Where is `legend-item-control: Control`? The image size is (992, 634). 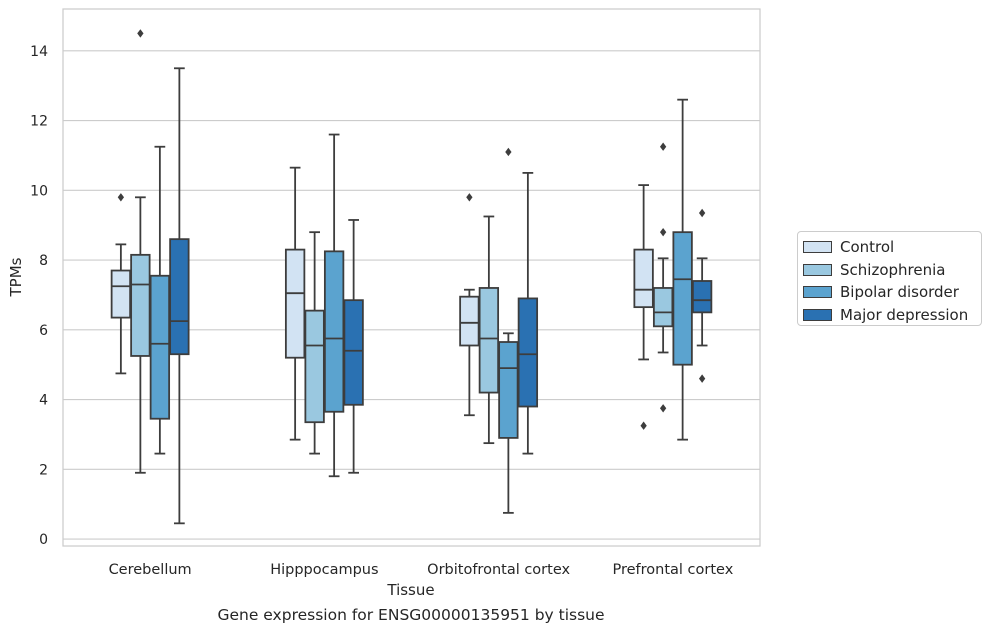 legend-item-control: Control is located at coordinates (892, 247).